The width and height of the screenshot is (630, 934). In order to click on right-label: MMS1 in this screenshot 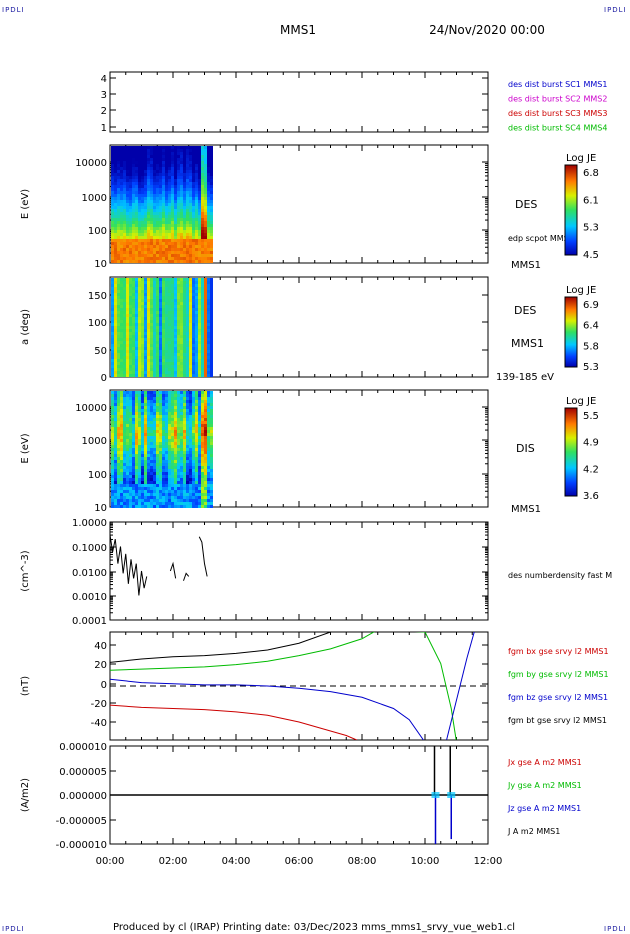, I will do `click(526, 265)`.